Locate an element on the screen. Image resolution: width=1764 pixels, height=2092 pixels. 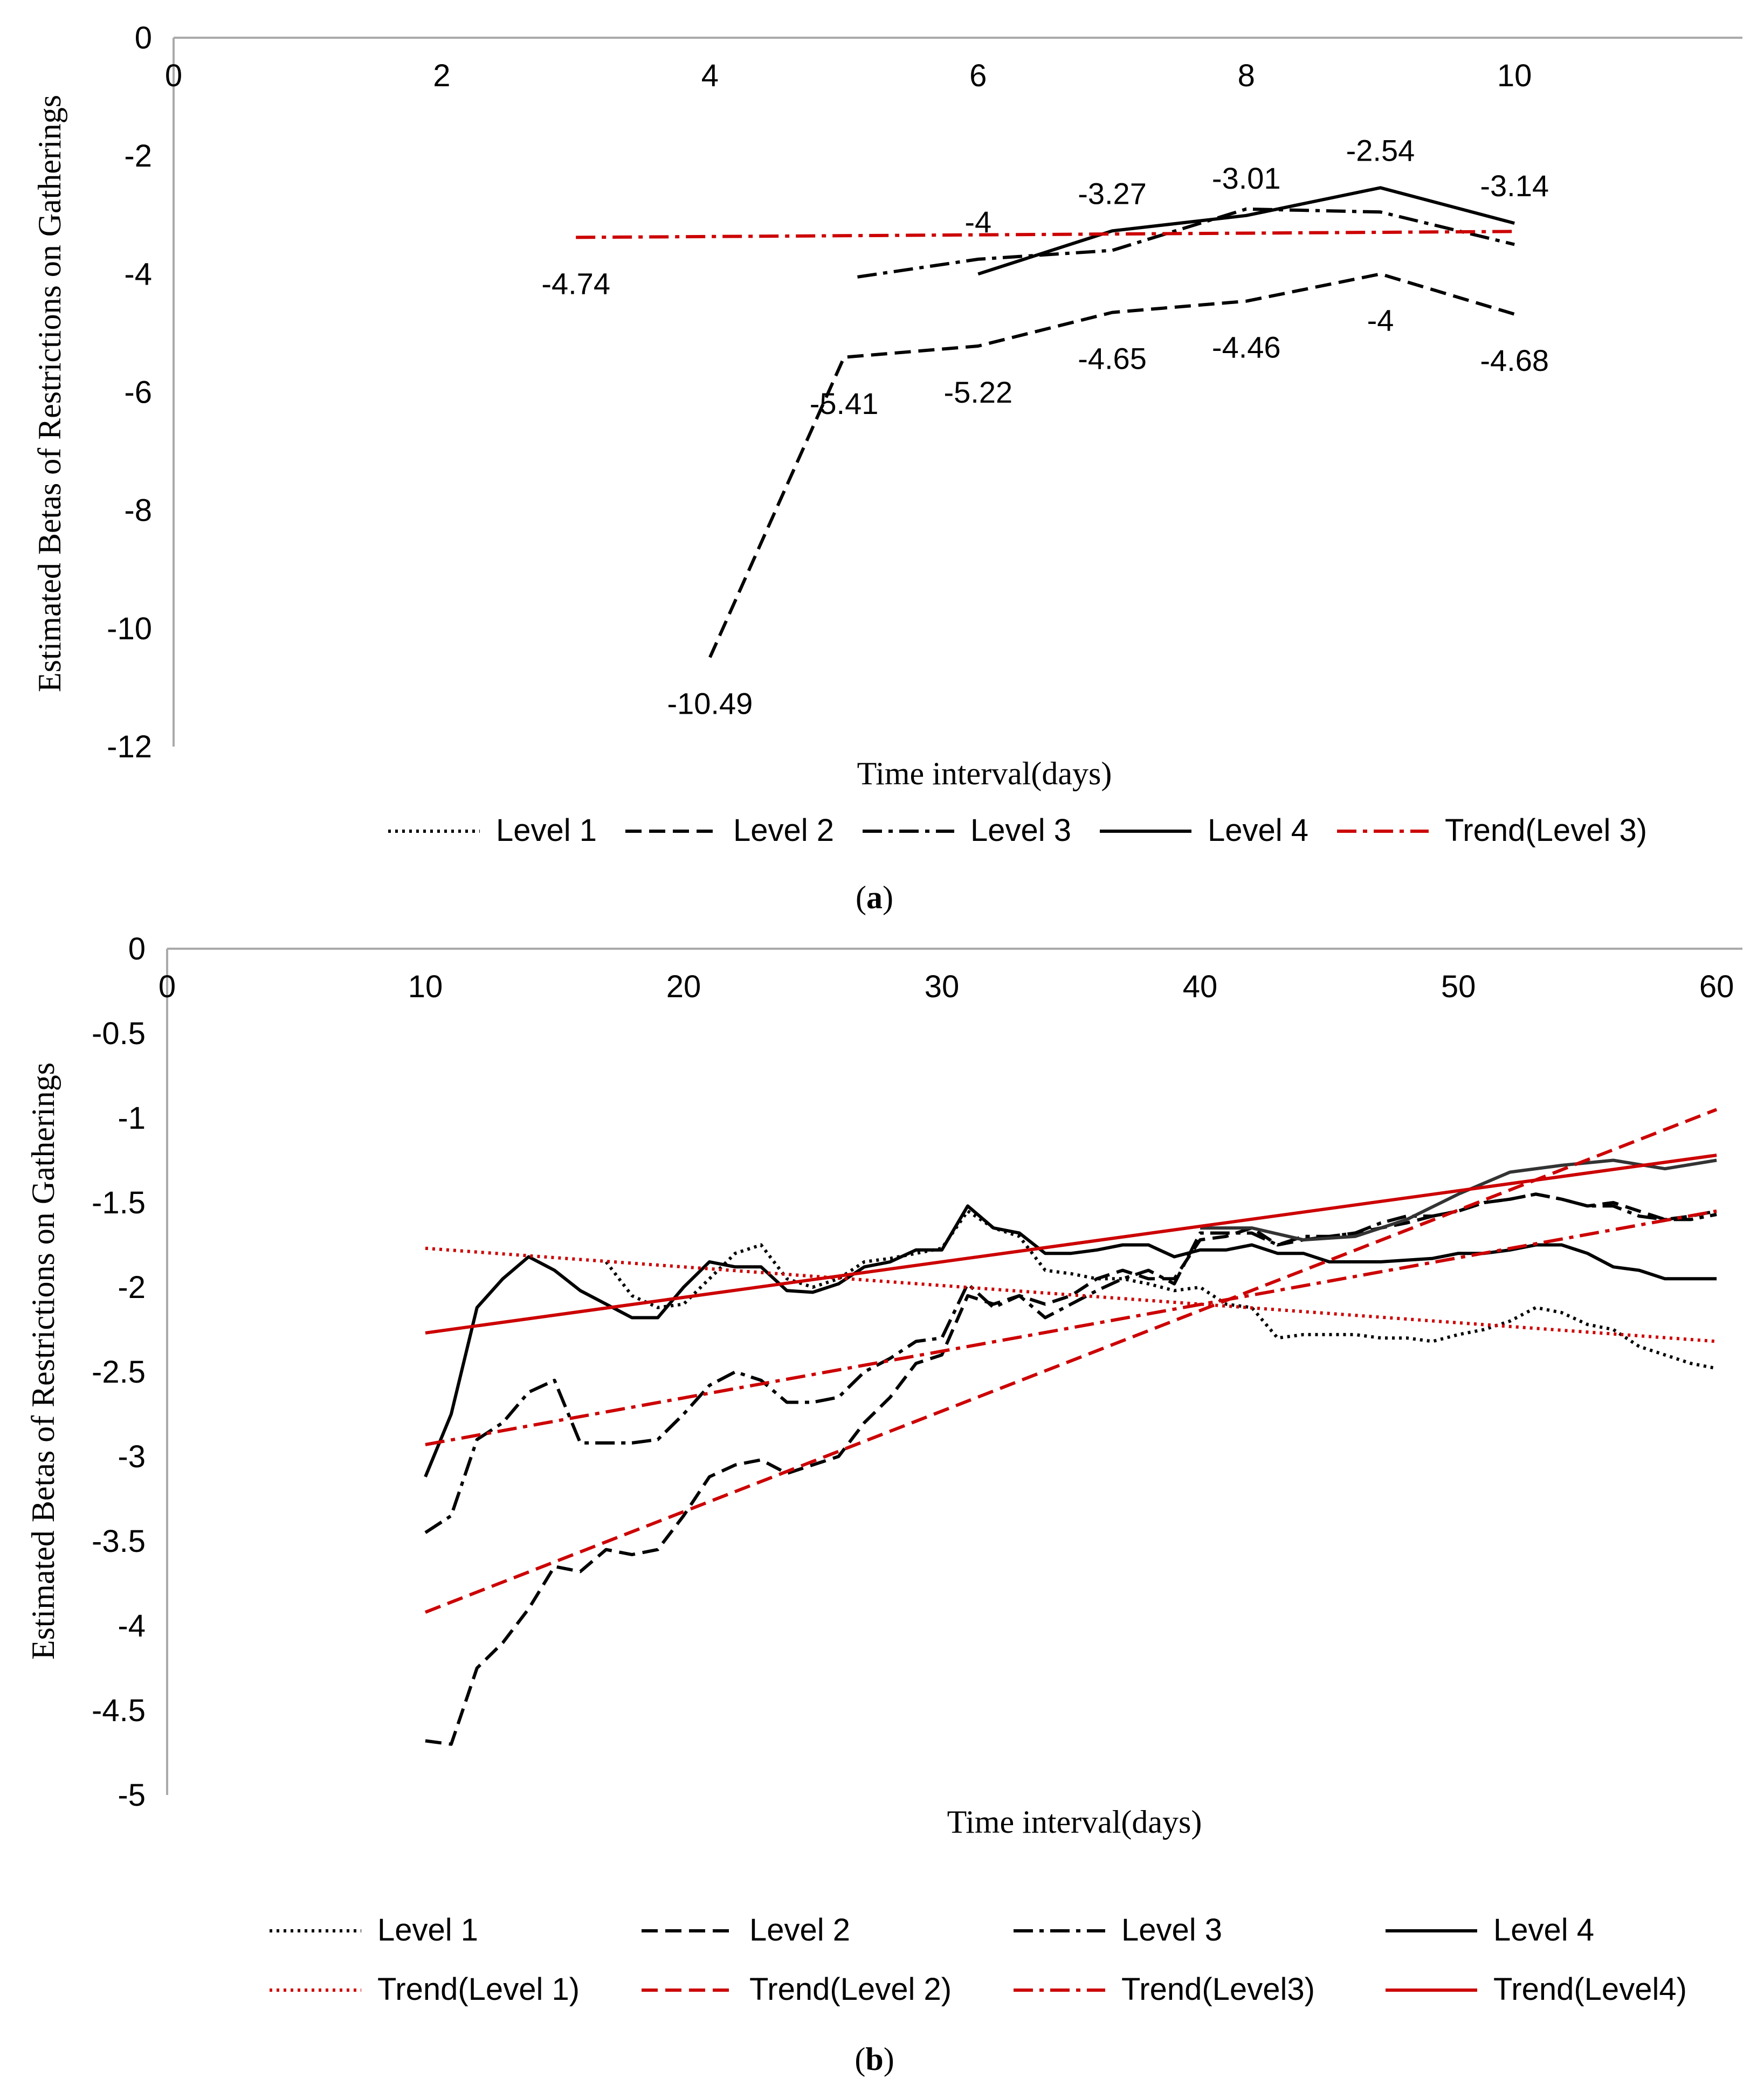
x-tick-label: 50 is located at coordinates (1458, 986).